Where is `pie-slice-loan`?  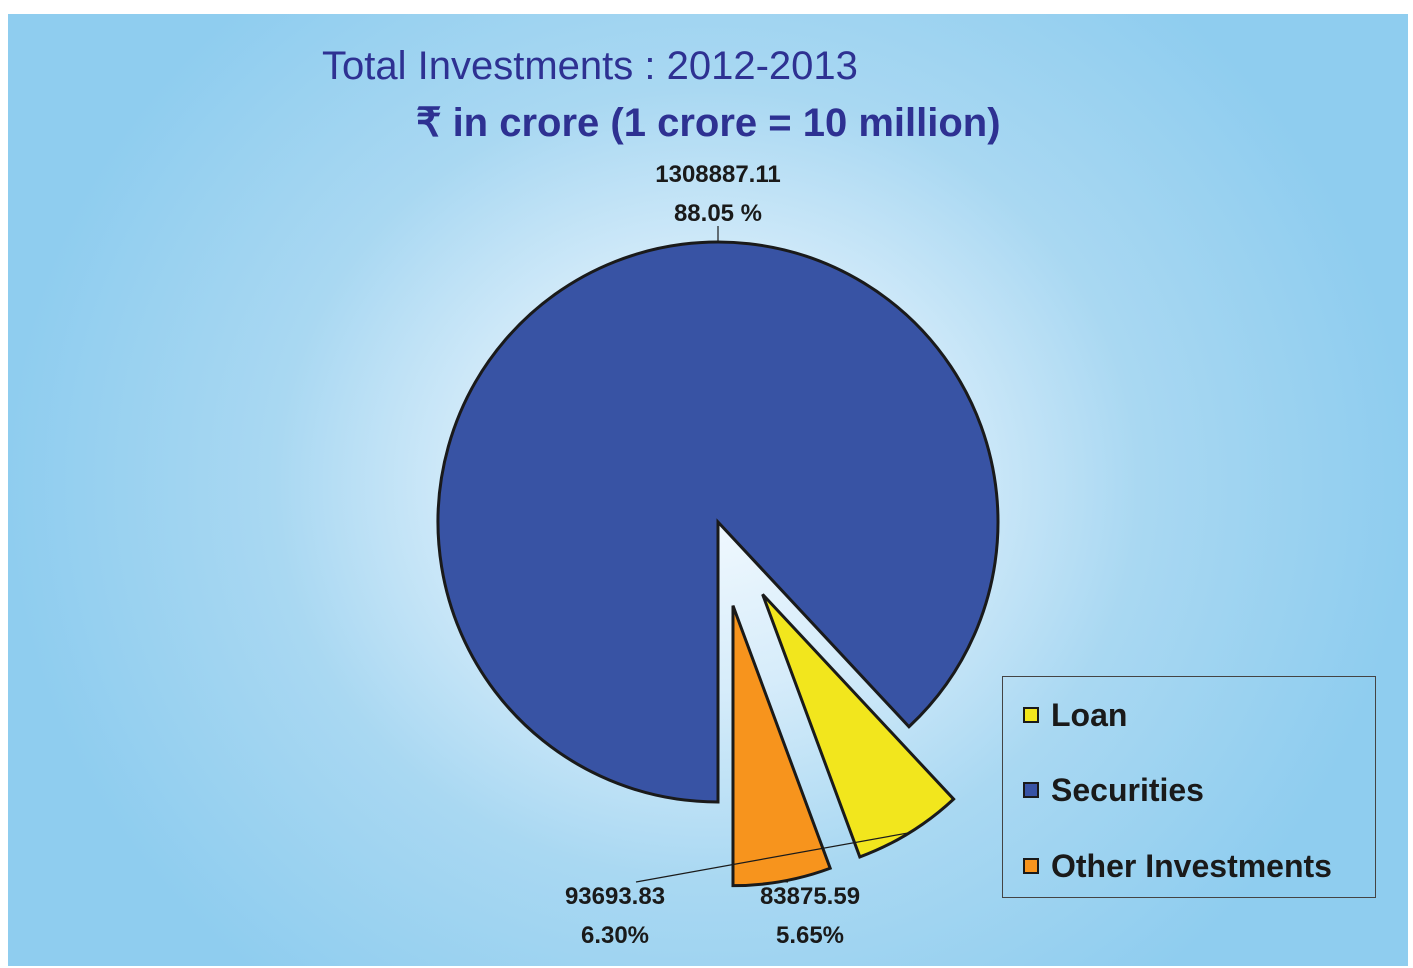 pie-slice-loan is located at coordinates (858, 726).